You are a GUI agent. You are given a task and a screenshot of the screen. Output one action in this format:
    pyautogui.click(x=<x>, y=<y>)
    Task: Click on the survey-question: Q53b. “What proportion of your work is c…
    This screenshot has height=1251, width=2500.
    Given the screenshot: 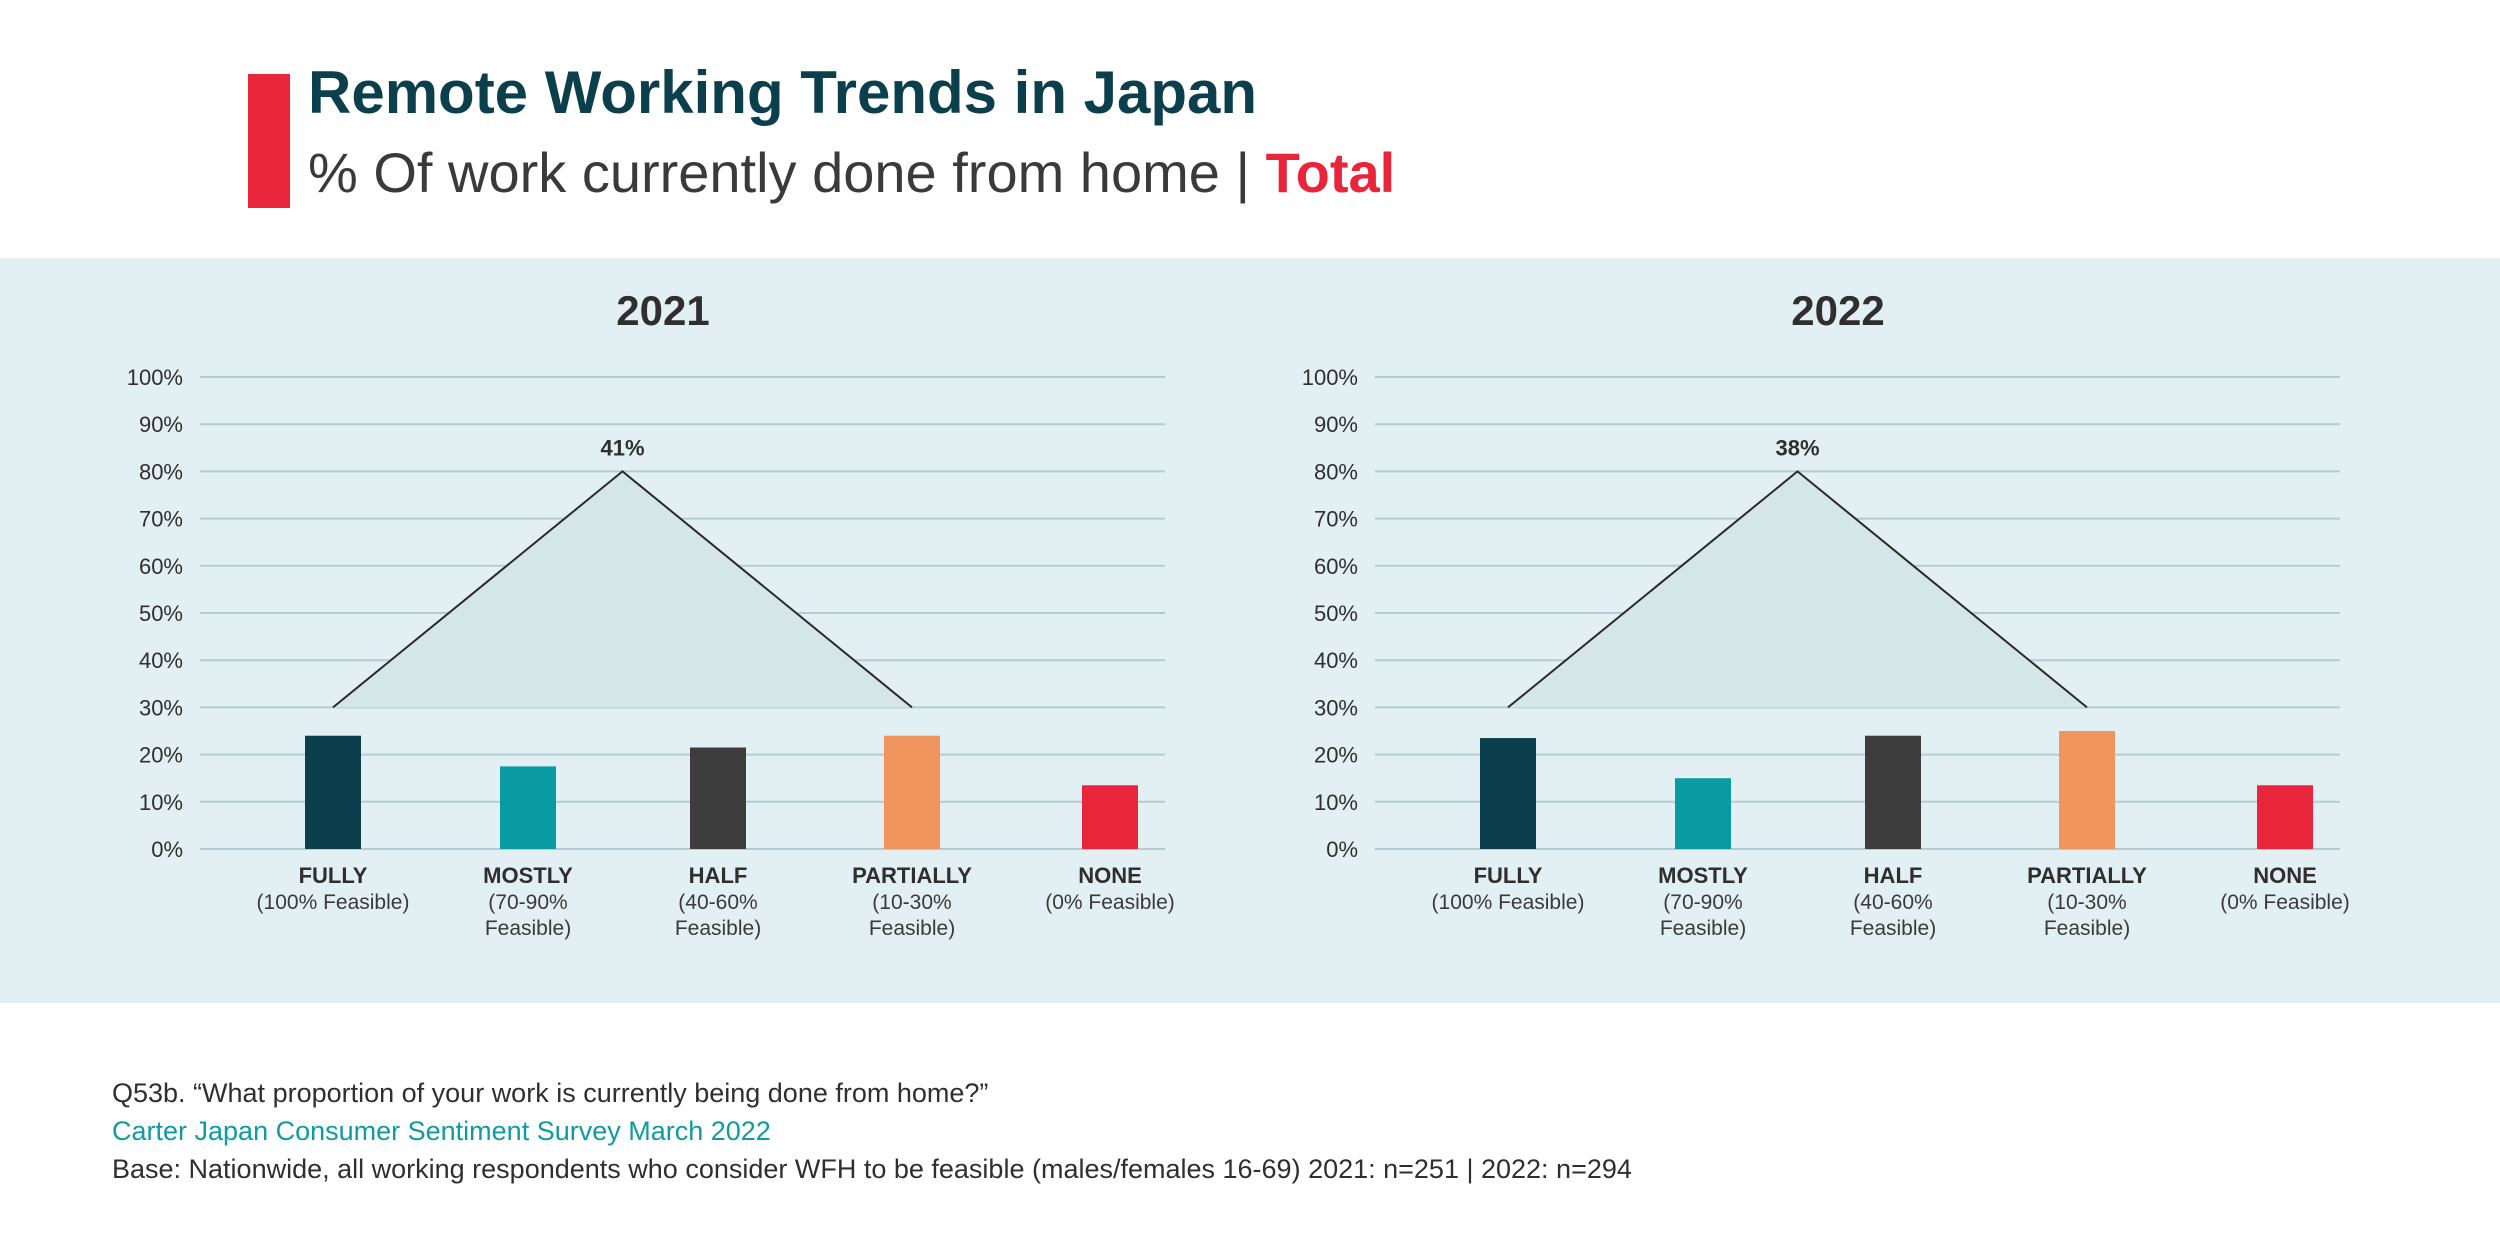 What is the action you would take?
    pyautogui.click(x=550, y=1093)
    